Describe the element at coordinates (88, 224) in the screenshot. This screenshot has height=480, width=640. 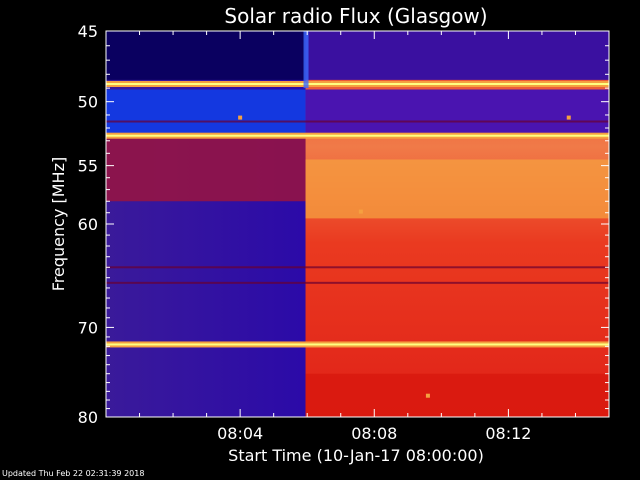
I see `y-tick-label: 60` at that location.